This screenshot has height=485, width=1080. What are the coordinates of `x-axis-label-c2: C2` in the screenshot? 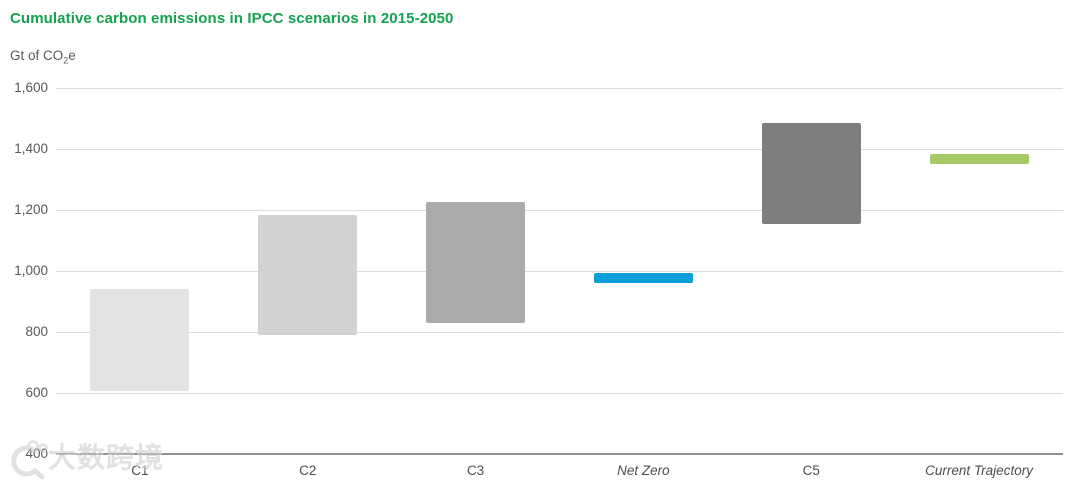 It's located at (308, 470).